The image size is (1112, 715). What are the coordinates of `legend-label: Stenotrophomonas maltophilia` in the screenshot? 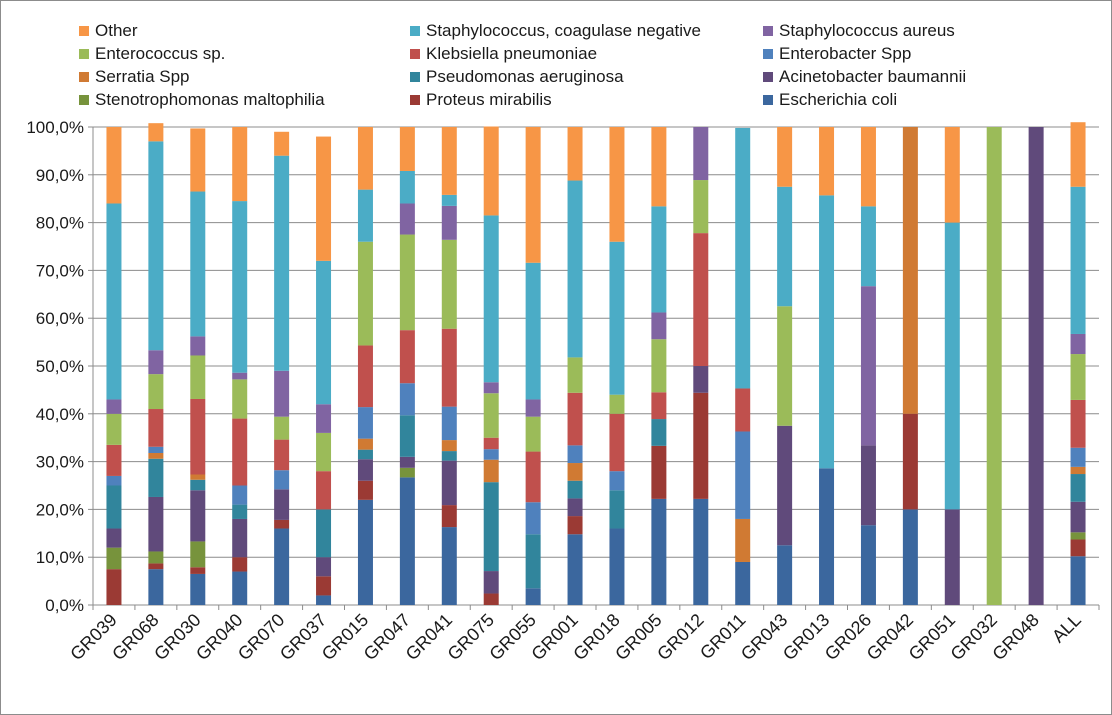 It's located at (210, 99).